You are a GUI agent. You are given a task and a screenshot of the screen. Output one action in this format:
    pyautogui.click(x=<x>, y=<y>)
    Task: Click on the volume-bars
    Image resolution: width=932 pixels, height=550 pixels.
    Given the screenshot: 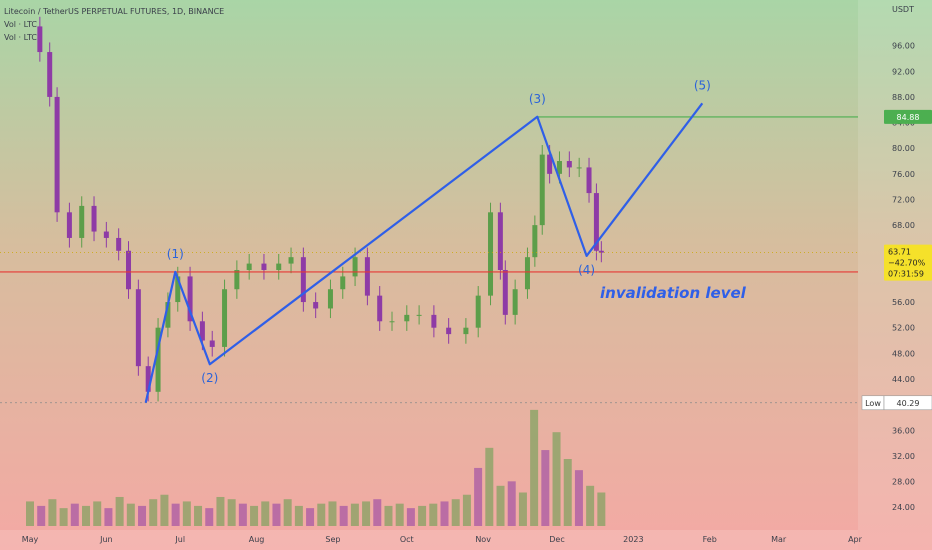 What is the action you would take?
    pyautogui.click(x=316, y=467)
    